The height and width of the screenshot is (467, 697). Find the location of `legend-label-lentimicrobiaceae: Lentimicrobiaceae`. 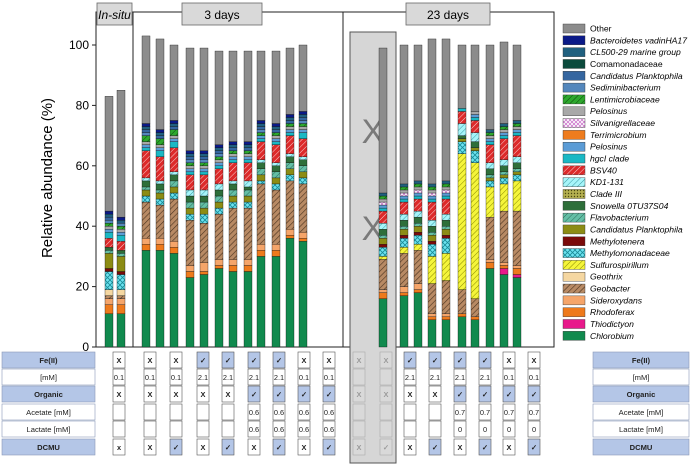

legend-label-lentimicrobiaceae: Lentimicrobiaceae is located at coordinates (625, 99).